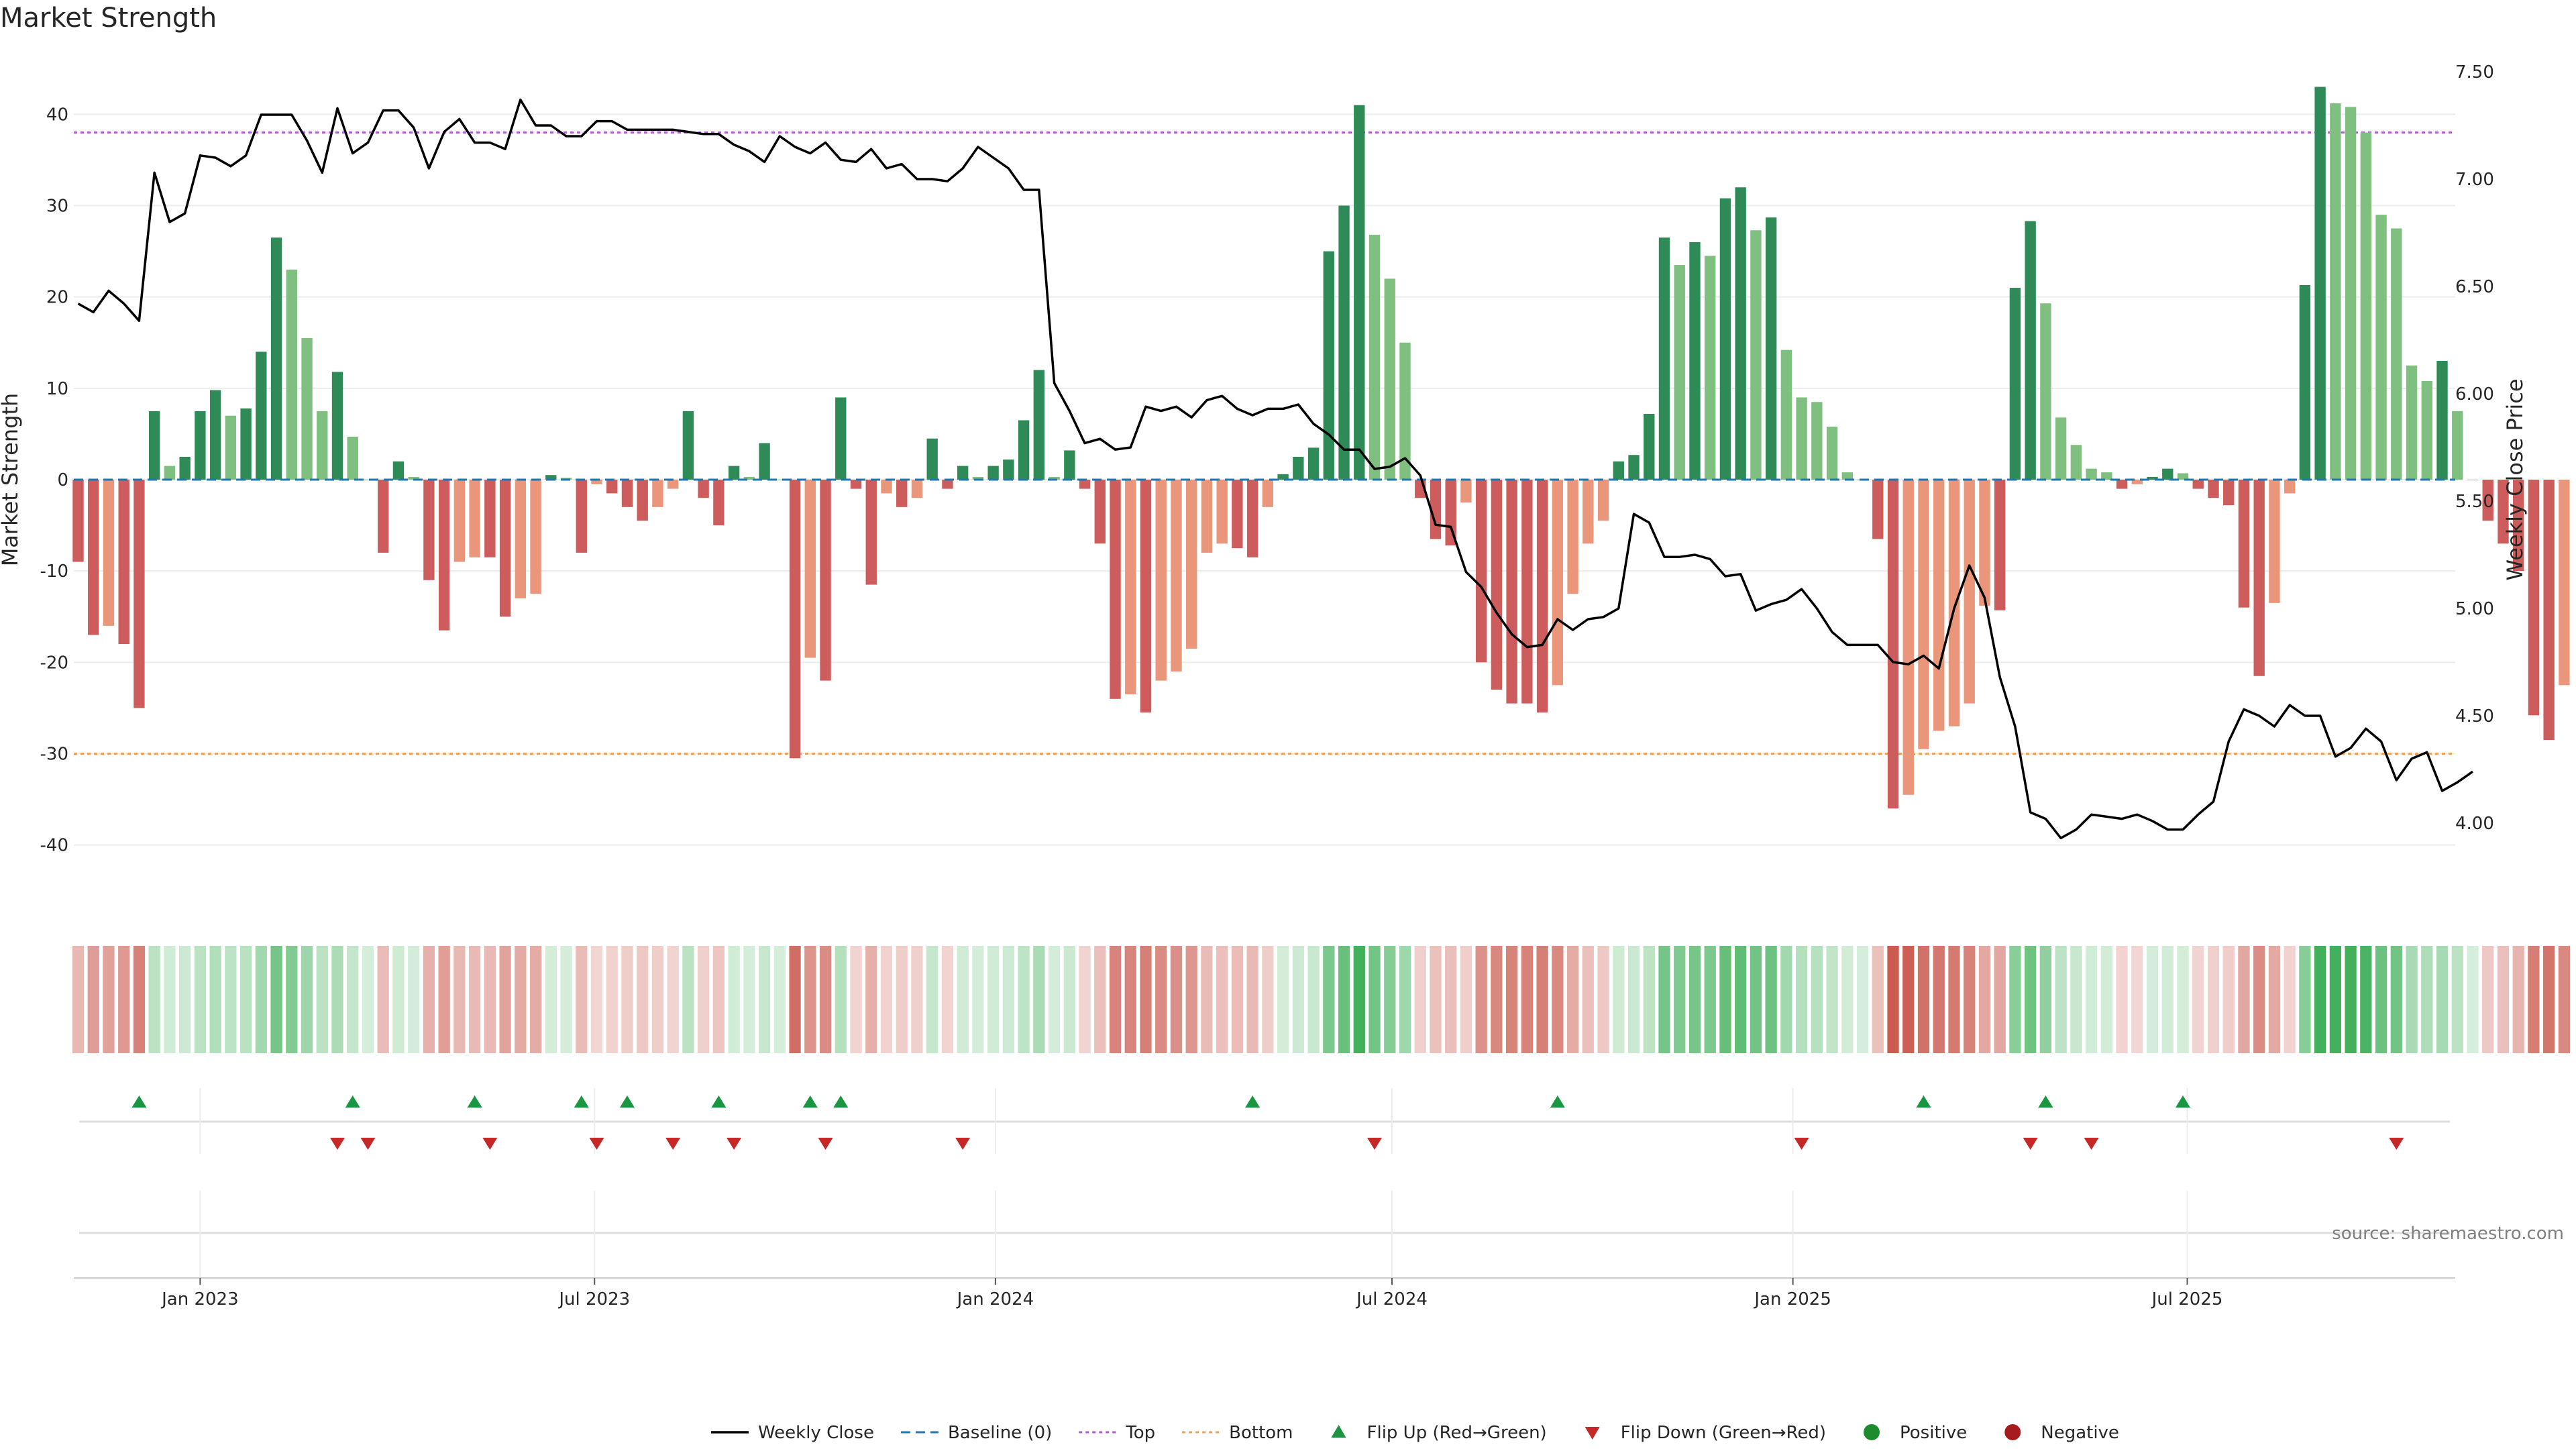  I want to click on y-tick-label: 0, so click(62, 480).